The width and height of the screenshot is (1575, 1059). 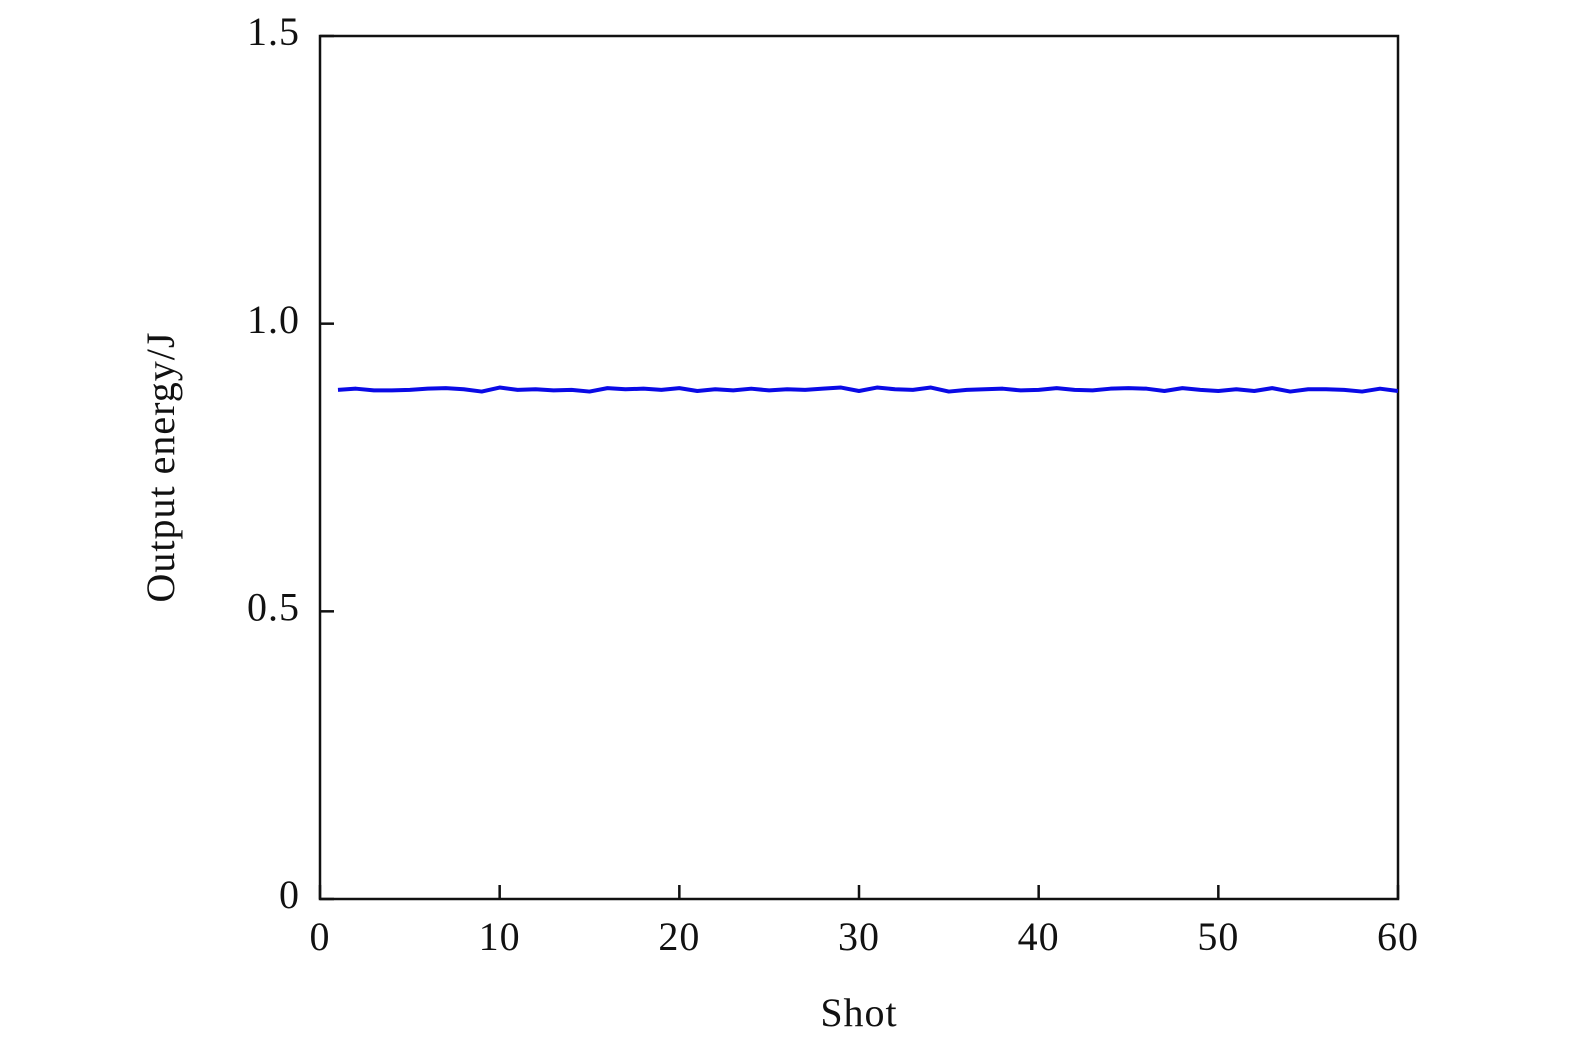 What do you see at coordinates (160, 467) in the screenshot?
I see `y-axis-label: Output energy/J` at bounding box center [160, 467].